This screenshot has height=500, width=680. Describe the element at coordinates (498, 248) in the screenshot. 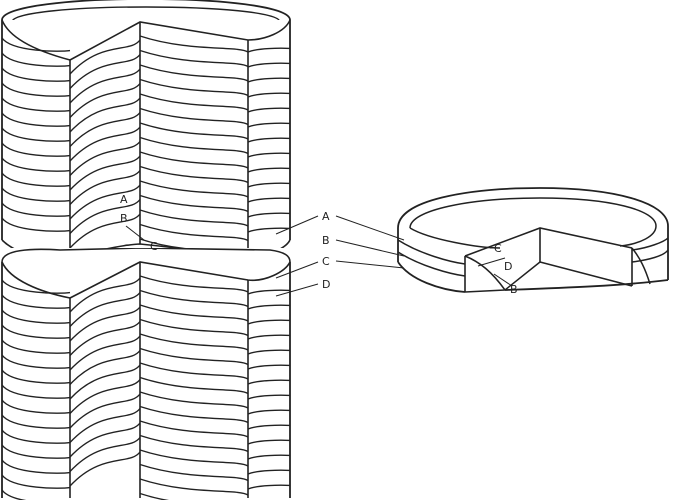

I see `ring-label-c: C` at that location.